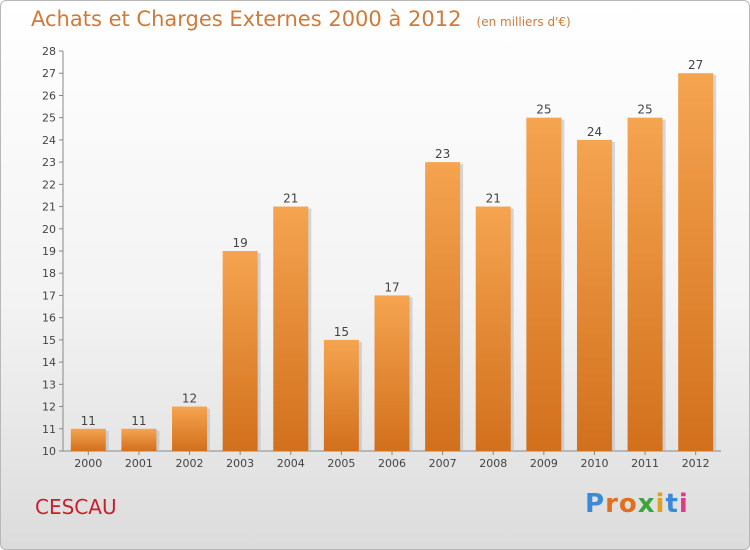 The image size is (750, 550). Describe the element at coordinates (612, 504) in the screenshot. I see `logo-letter: r` at that location.